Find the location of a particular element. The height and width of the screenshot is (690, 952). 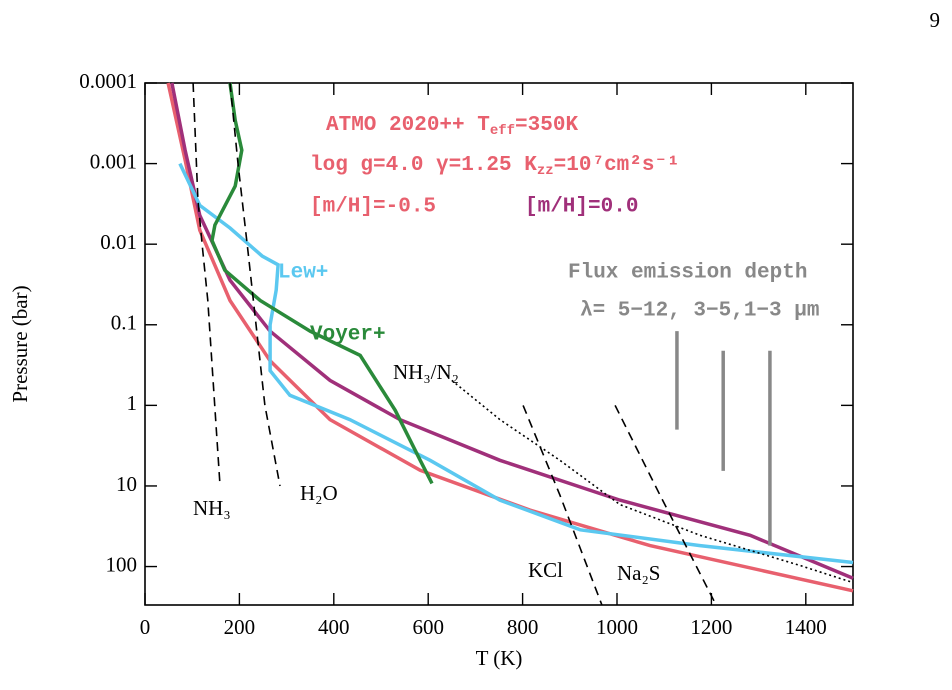

x-tick-label: 200 is located at coordinates (240, 627).